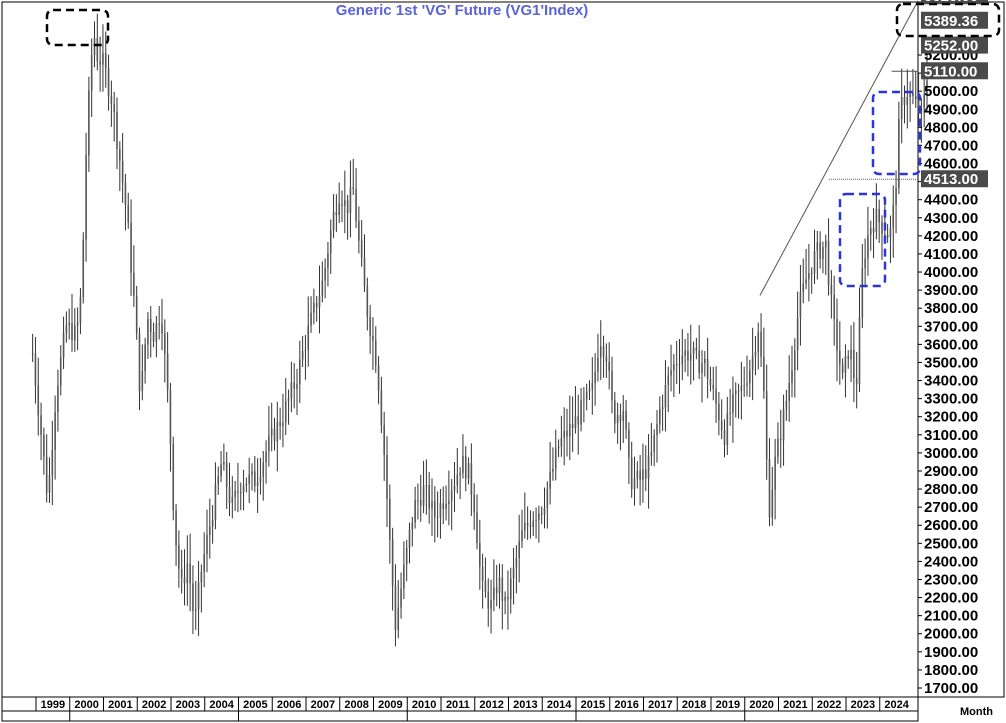 The image size is (1006, 723). I want to click on x-tick-label: 2006, so click(289, 705).